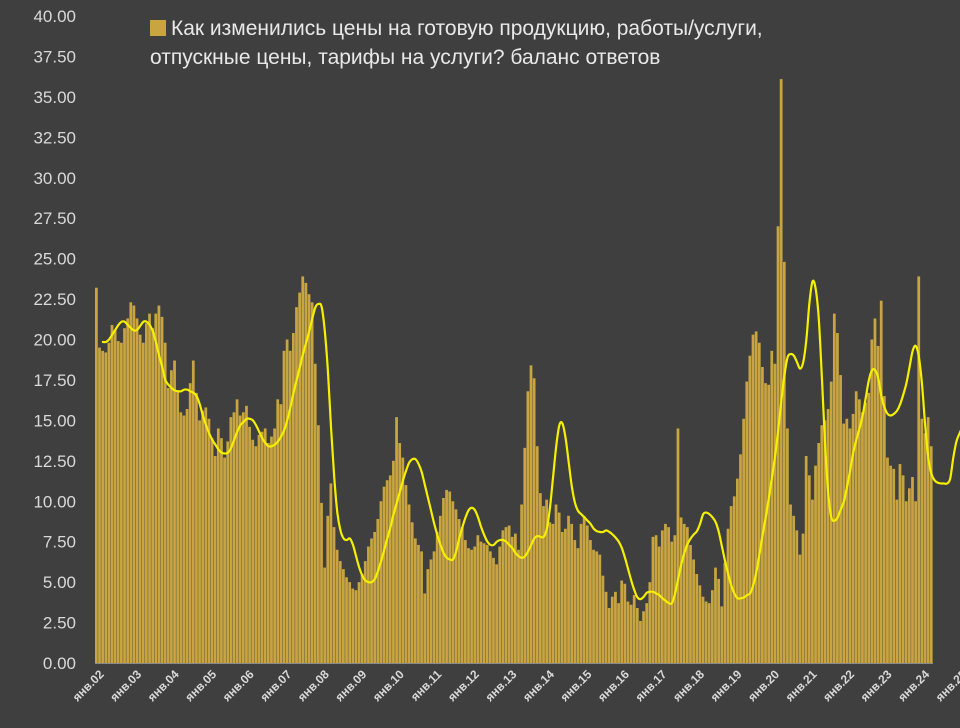 This screenshot has height=728, width=960. Describe the element at coordinates (500, 685) in the screenshot. I see `x-tick-label: янв.13` at that location.